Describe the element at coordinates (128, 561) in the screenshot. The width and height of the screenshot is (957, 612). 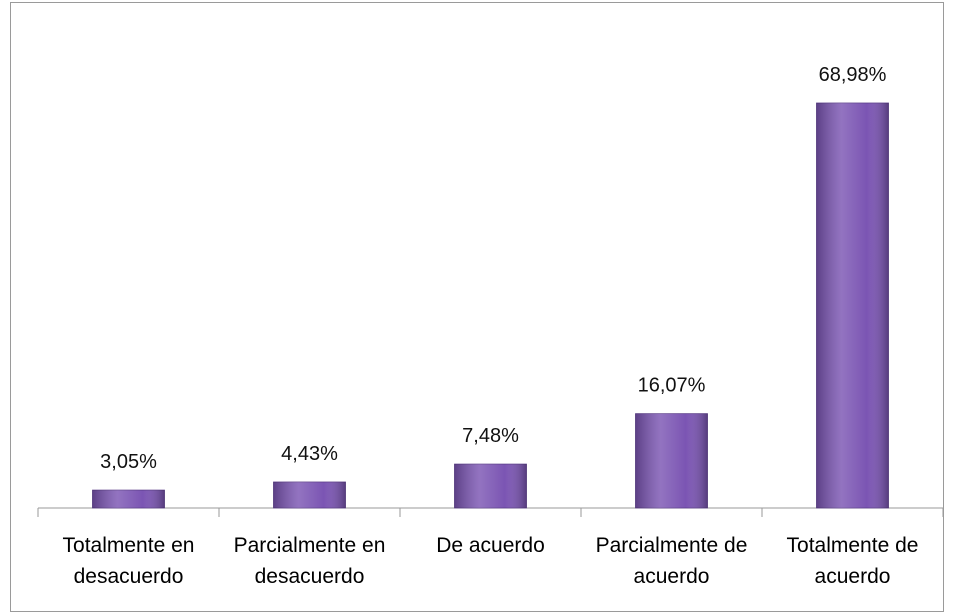
I see `x-tick-label: Totalmente en desacuerdo` at that location.